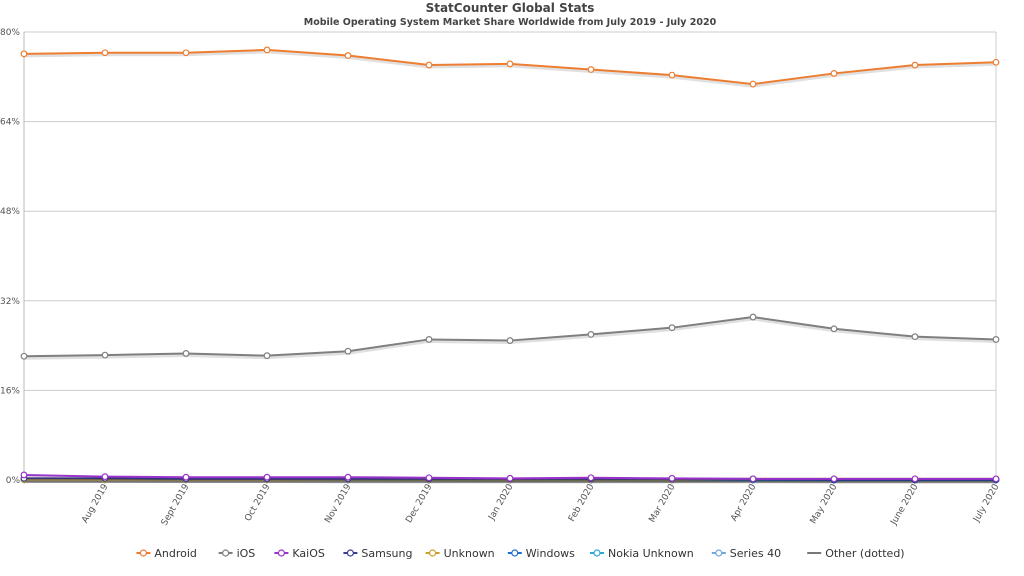 The image size is (1024, 576). I want to click on x-tick-label: Mar 2020, so click(663, 503).